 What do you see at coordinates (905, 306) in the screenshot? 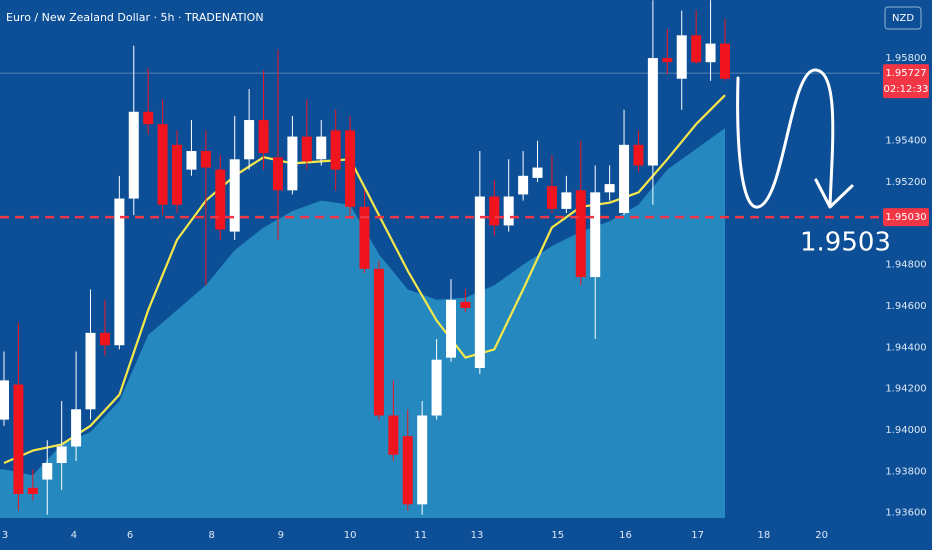
I see `y-tick-label: 1.94600` at bounding box center [905, 306].